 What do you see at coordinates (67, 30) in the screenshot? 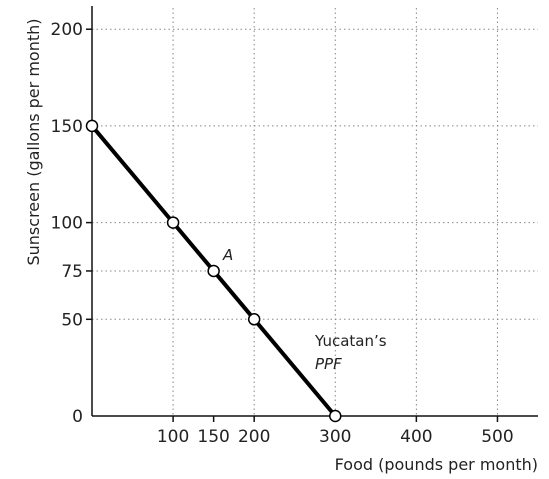
I see `y-tick-label-200: 200` at bounding box center [67, 30].